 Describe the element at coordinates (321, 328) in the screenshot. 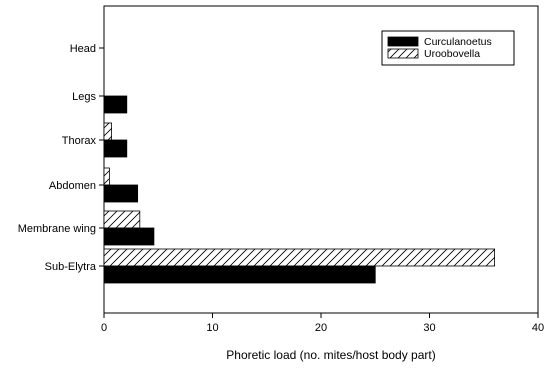

I see `x-tick-label: 20` at that location.